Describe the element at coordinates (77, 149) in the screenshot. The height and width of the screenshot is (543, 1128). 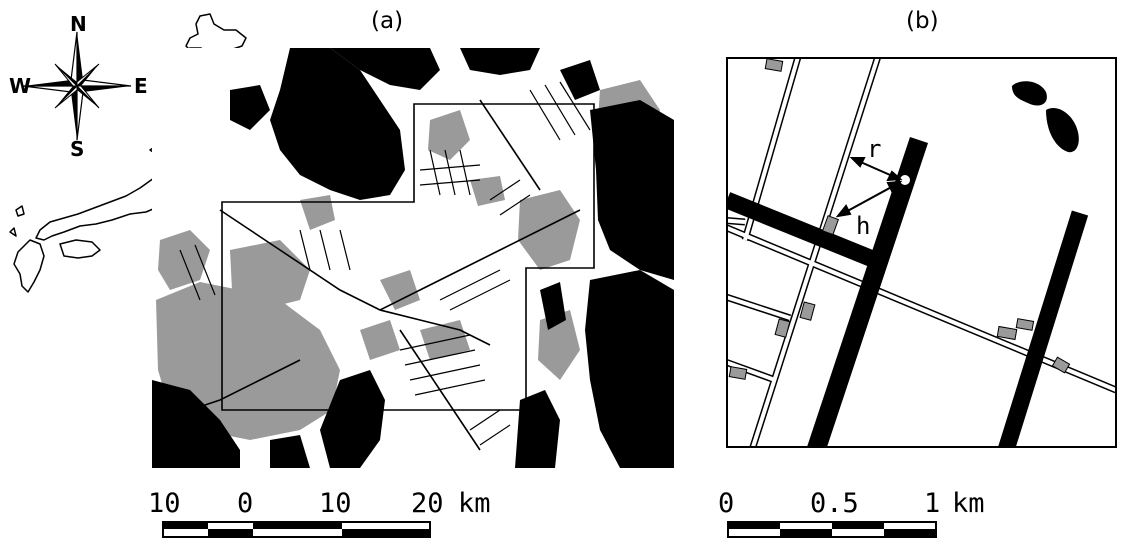
I see `compass-south-label: S` at that location.